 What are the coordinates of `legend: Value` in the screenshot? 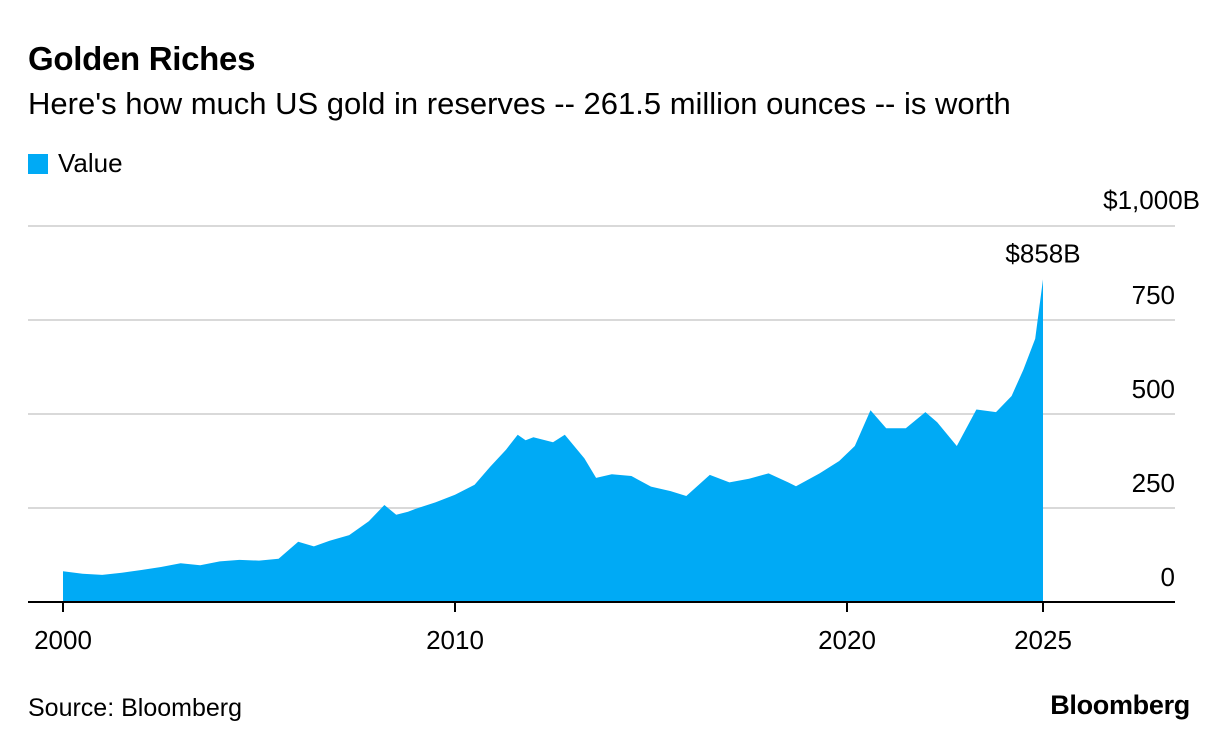 It's located at (75, 163).